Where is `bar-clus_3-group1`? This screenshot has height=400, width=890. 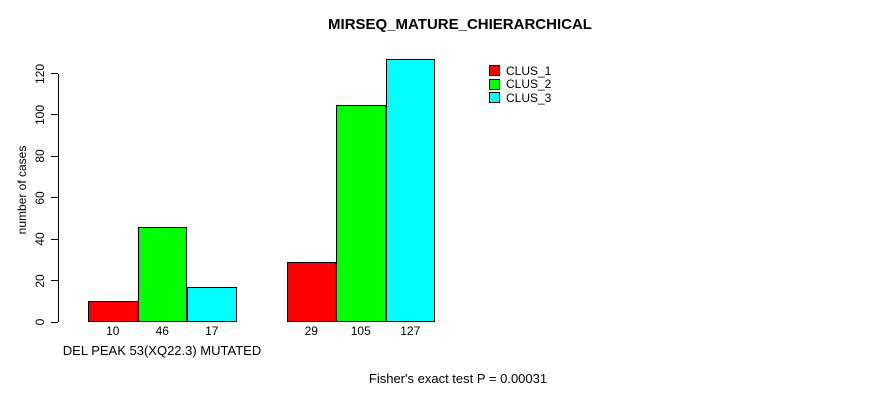 bar-clus_3-group1 is located at coordinates (212, 304).